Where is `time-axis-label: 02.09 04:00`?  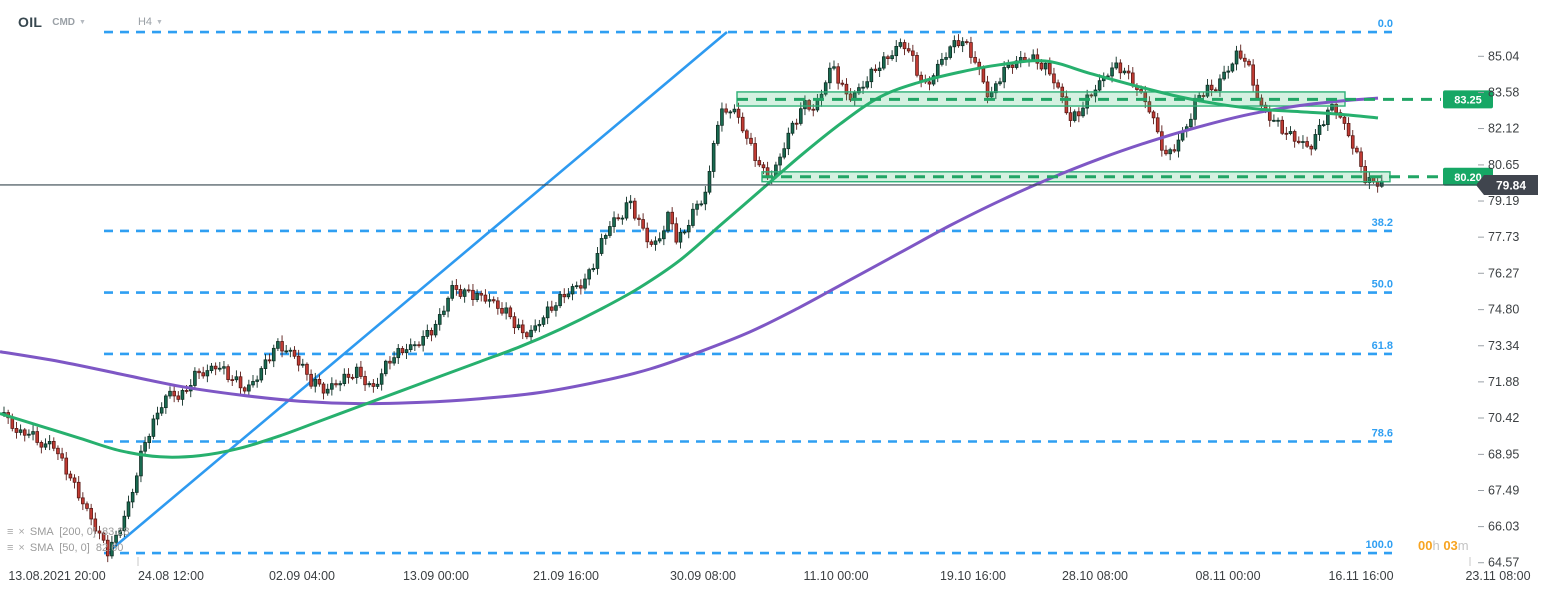 time-axis-label: 02.09 04:00 is located at coordinates (302, 576).